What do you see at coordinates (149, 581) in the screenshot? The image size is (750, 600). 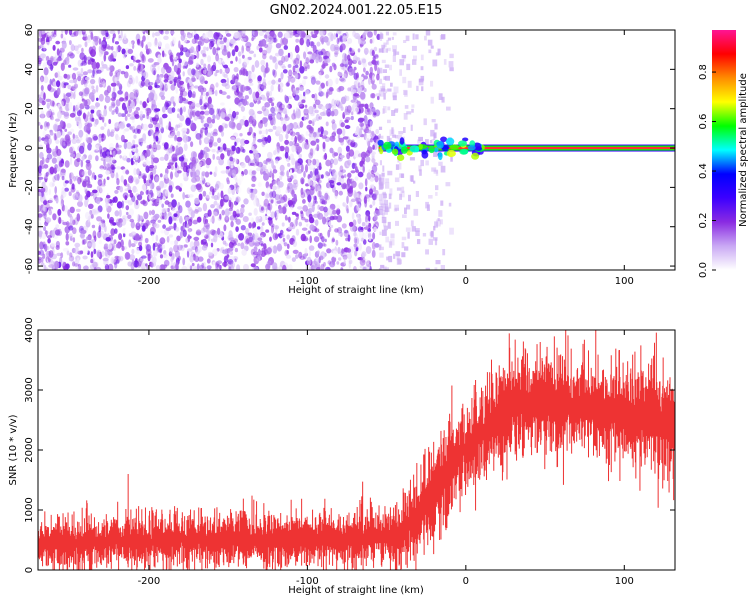 I see `x-tick-label: -200` at bounding box center [149, 581].